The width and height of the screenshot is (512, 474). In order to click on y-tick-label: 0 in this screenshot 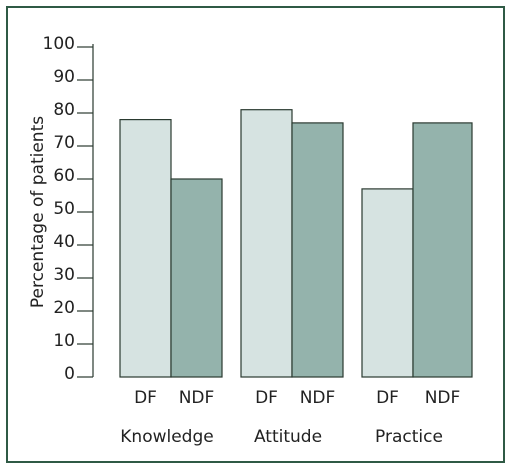, I will do `click(69, 374)`.